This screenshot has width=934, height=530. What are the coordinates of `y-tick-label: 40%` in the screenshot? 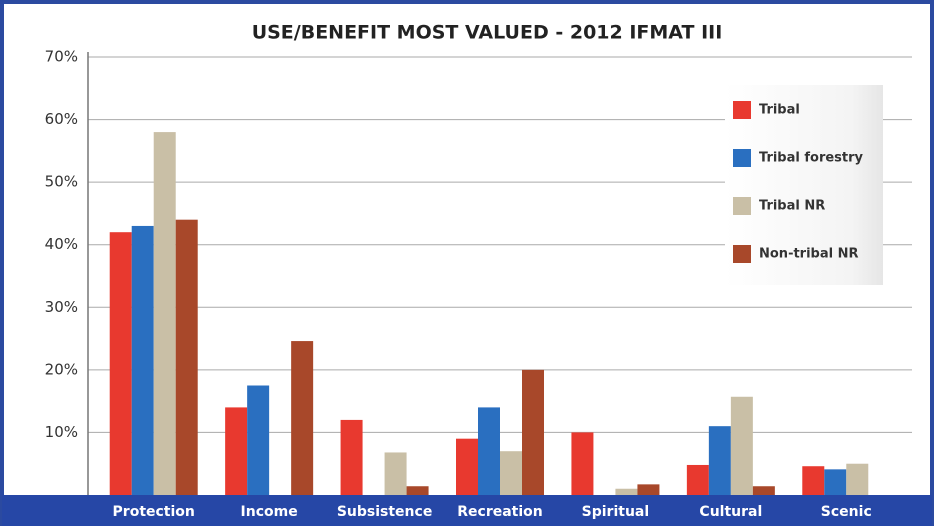 It's located at (61, 244).